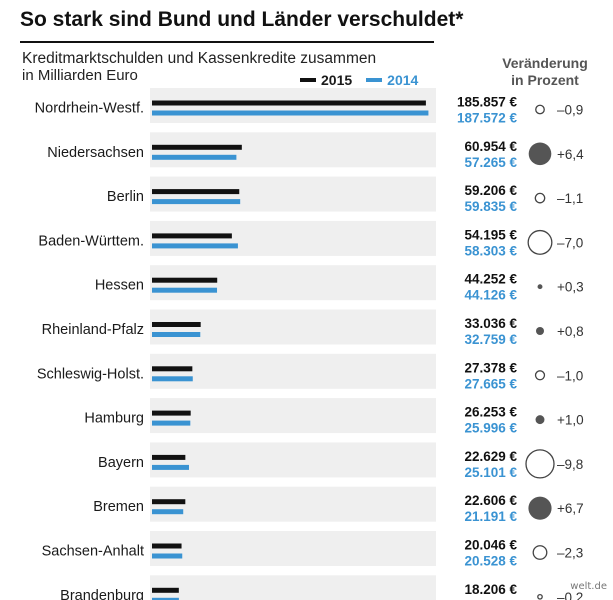 Image resolution: width=613 pixels, height=600 pixels. I want to click on title-underline, so click(227, 42).